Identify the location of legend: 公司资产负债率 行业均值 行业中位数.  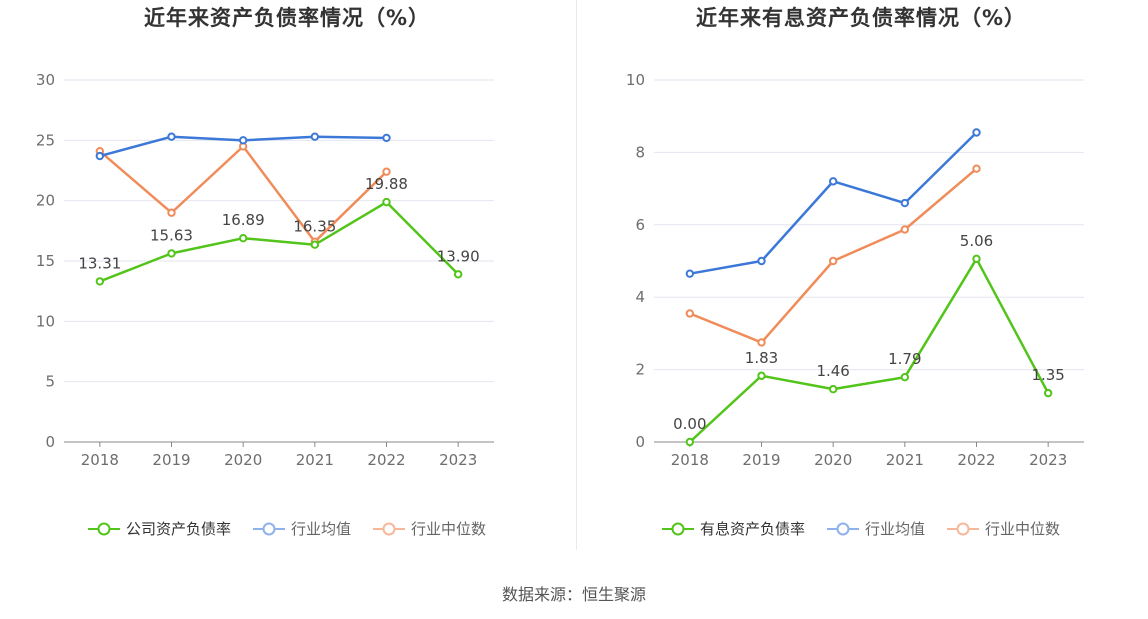
(287, 528).